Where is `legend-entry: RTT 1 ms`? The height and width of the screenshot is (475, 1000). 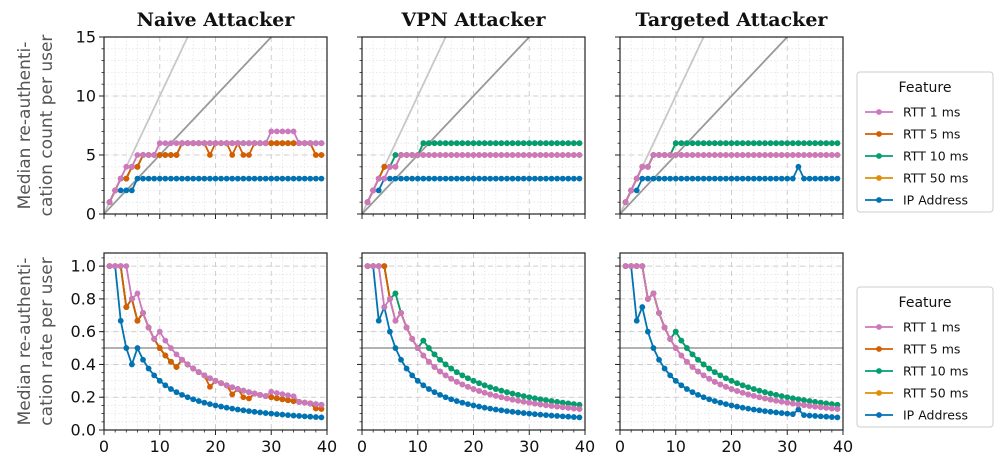 legend-entry: RTT 1 ms is located at coordinates (931, 112).